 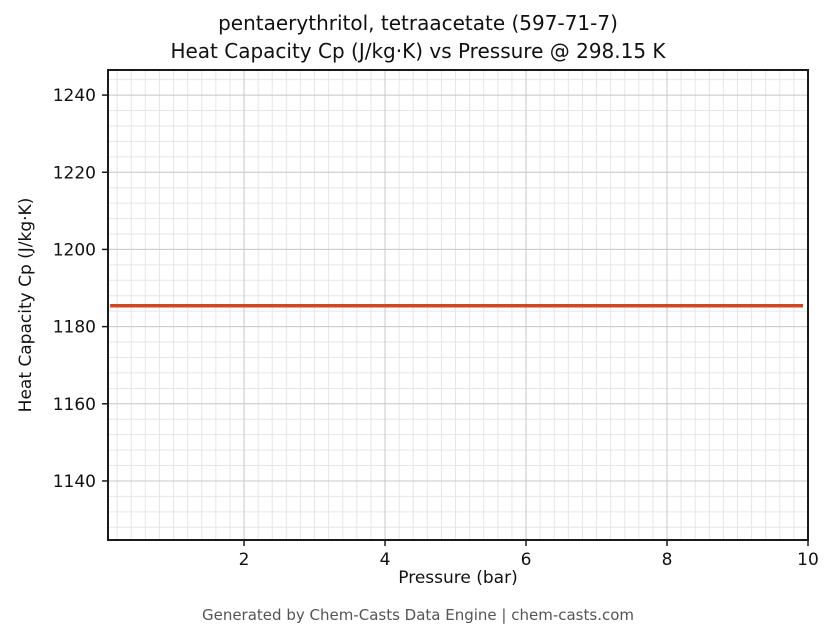 What do you see at coordinates (418, 23) in the screenshot?
I see `chart-title-line-1: pentaerythritol, tetraacetate (597-71-7)` at bounding box center [418, 23].